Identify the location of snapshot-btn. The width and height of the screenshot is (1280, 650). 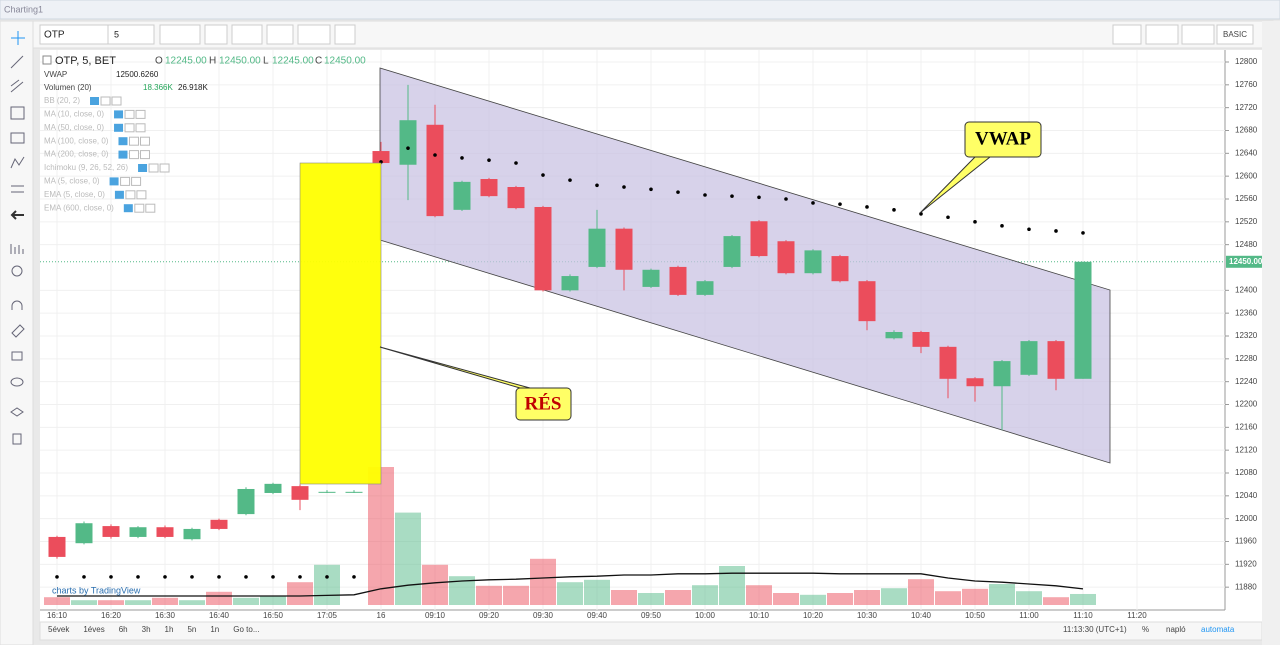
(1127, 34).